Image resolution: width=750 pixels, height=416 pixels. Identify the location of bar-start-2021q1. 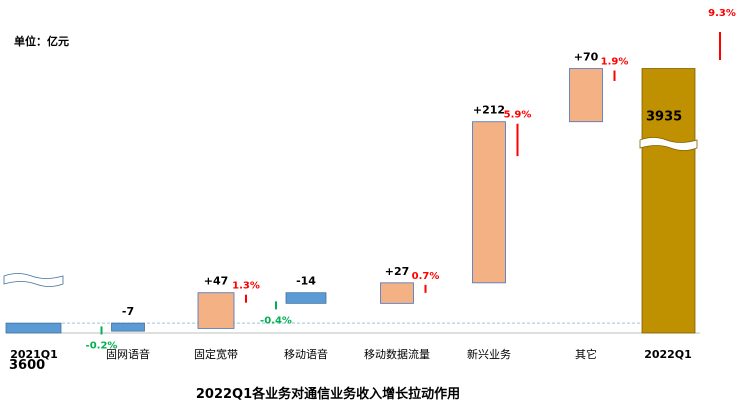
(33, 328).